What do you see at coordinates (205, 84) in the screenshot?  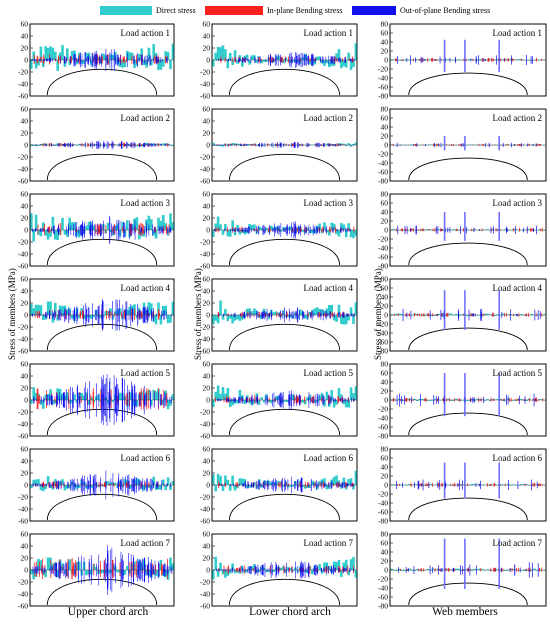 I see `y-tick-label: -40` at bounding box center [205, 84].